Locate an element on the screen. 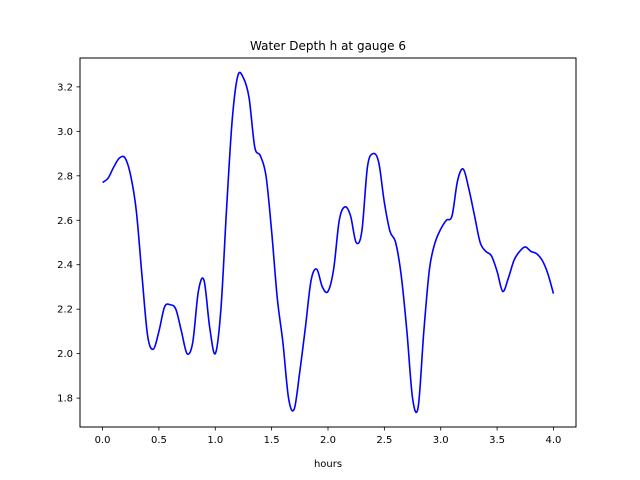  y-axis-ticks: 1.8 2.0 2.2 2.4 2.6 2.8 3.0 3.2 is located at coordinates (68, 243).